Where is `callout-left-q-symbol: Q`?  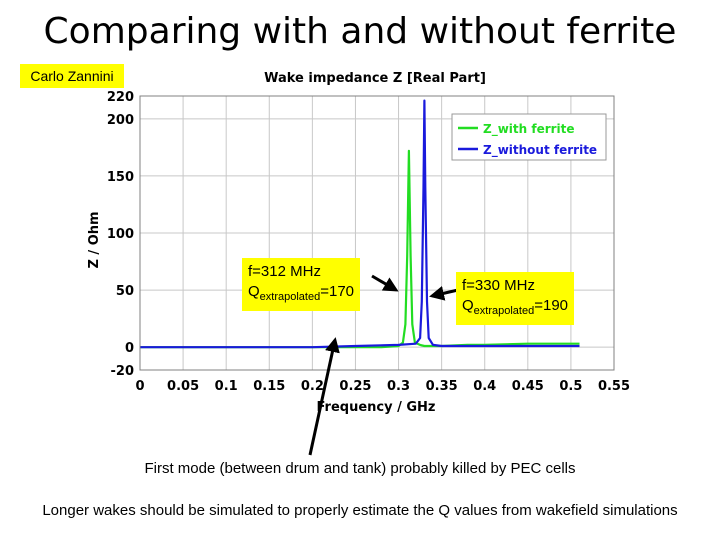
callout-left-q-symbol: Q is located at coordinates (254, 291).